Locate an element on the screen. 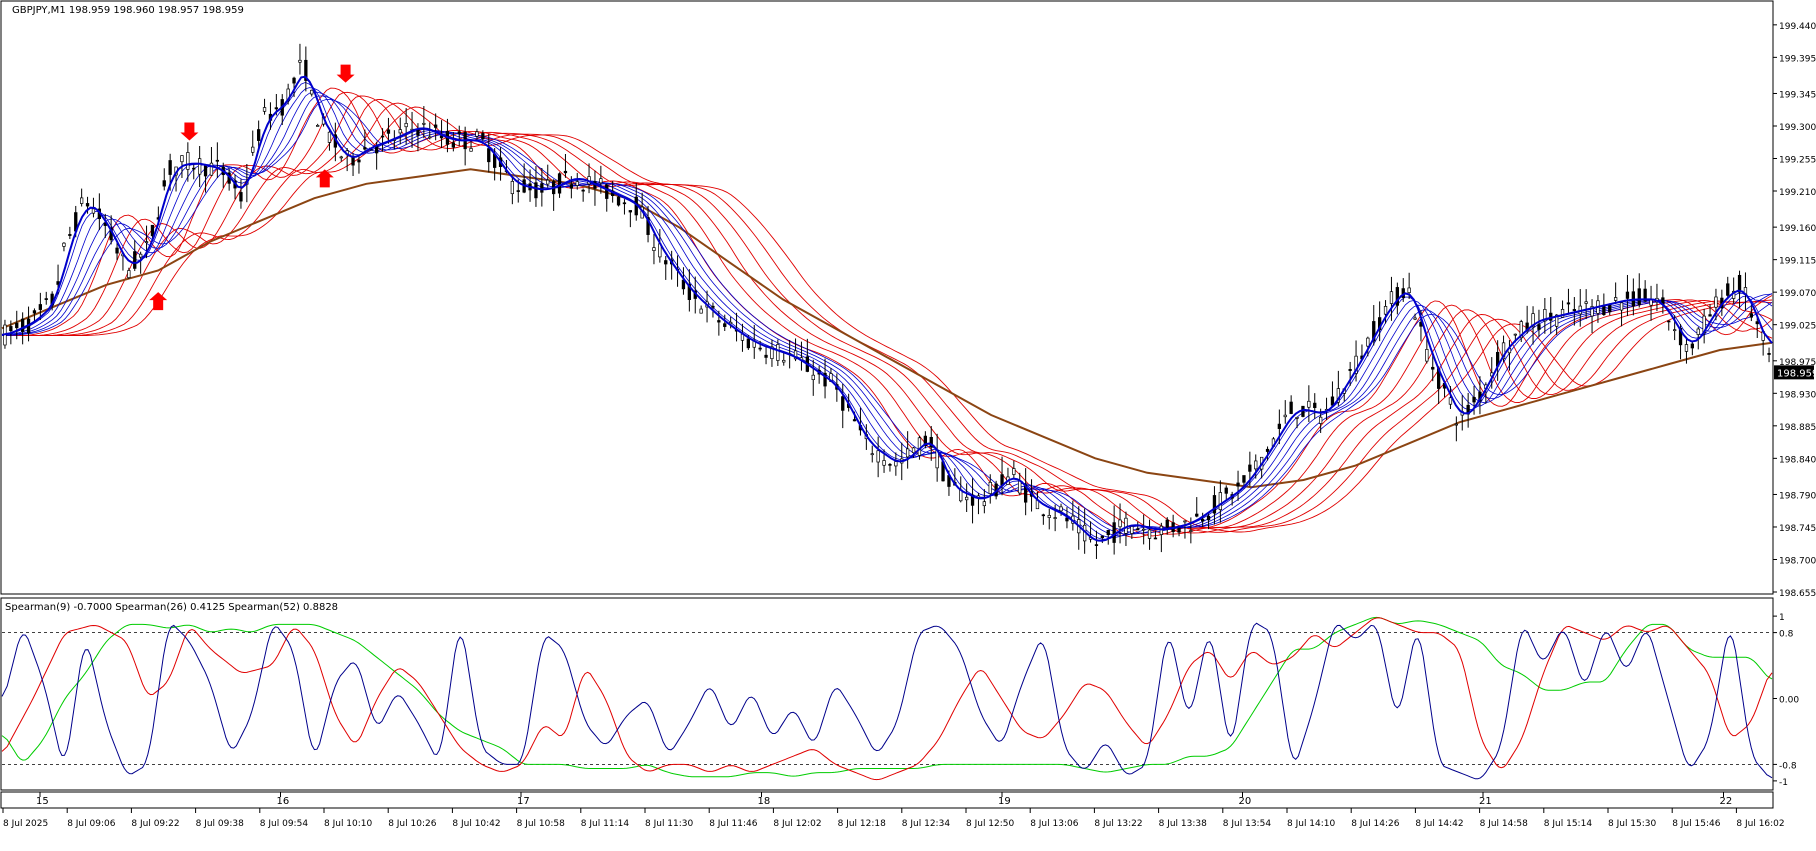 The height and width of the screenshot is (851, 1816). major-axis-strip is located at coordinates (887, 800).